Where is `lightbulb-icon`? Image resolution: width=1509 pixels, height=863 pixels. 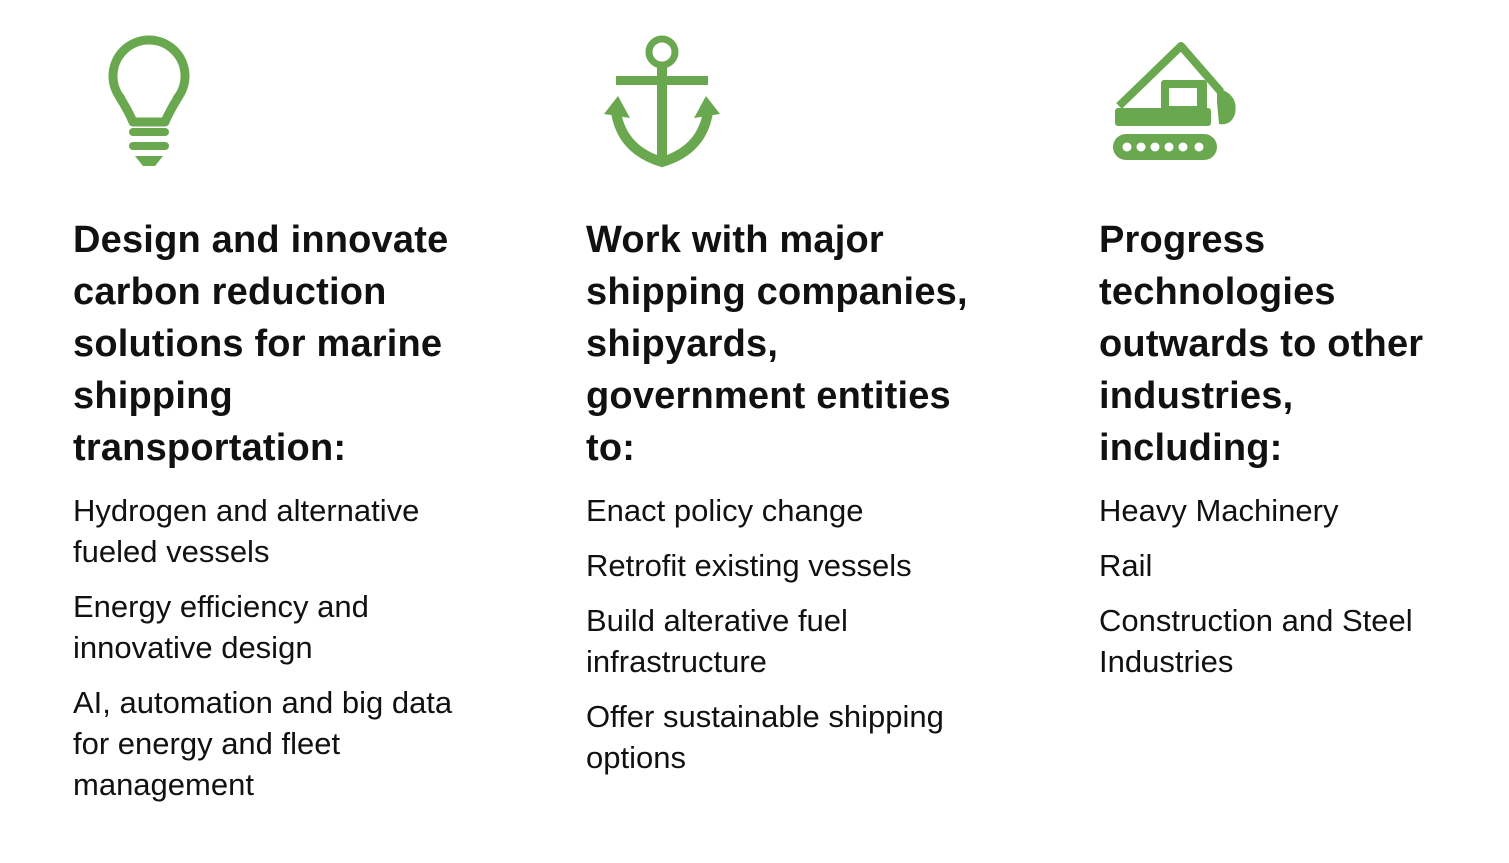 lightbulb-icon is located at coordinates (150, 102).